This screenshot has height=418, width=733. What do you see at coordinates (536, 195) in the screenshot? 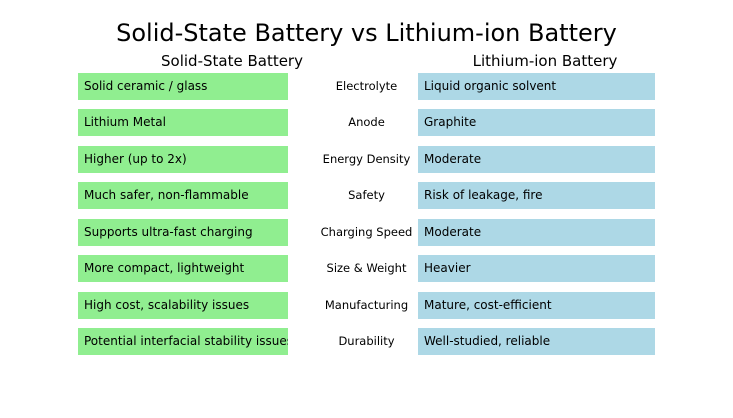
I see `lithium-ion-cell: Risk of leakage, fire` at bounding box center [536, 195].